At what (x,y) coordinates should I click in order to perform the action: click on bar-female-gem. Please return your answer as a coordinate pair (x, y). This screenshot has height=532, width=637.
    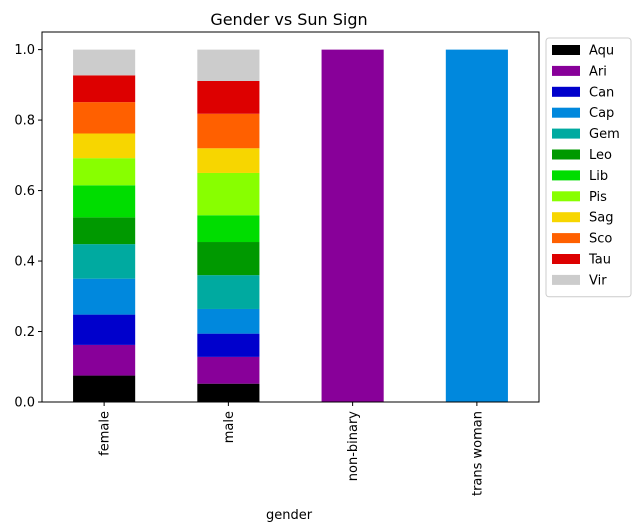
    Looking at the image, I should click on (104, 261).